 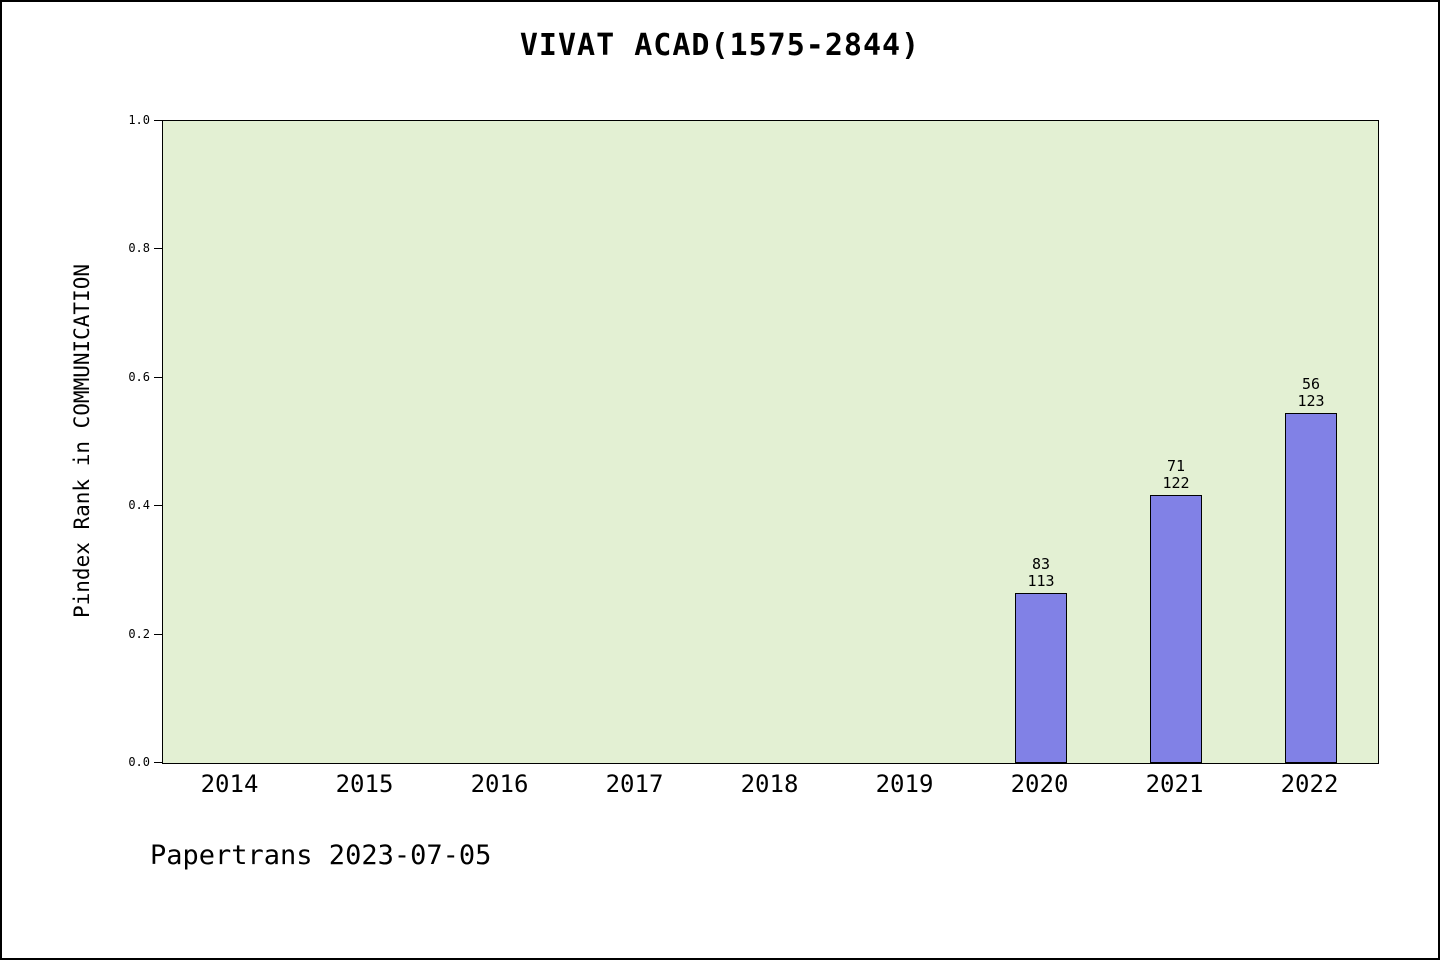 I want to click on bar-value-label-2020: 83 113, so click(x=1041, y=572).